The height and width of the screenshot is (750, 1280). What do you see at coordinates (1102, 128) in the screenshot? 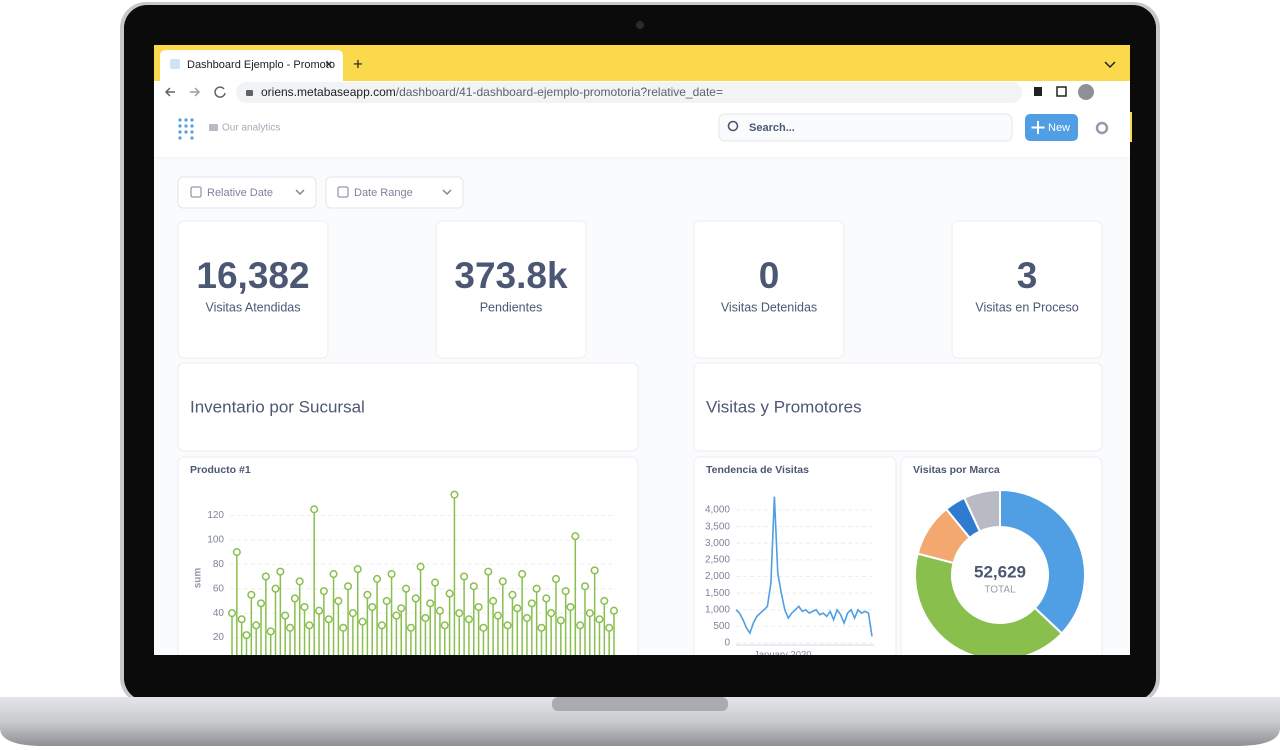
I see `settings` at bounding box center [1102, 128].